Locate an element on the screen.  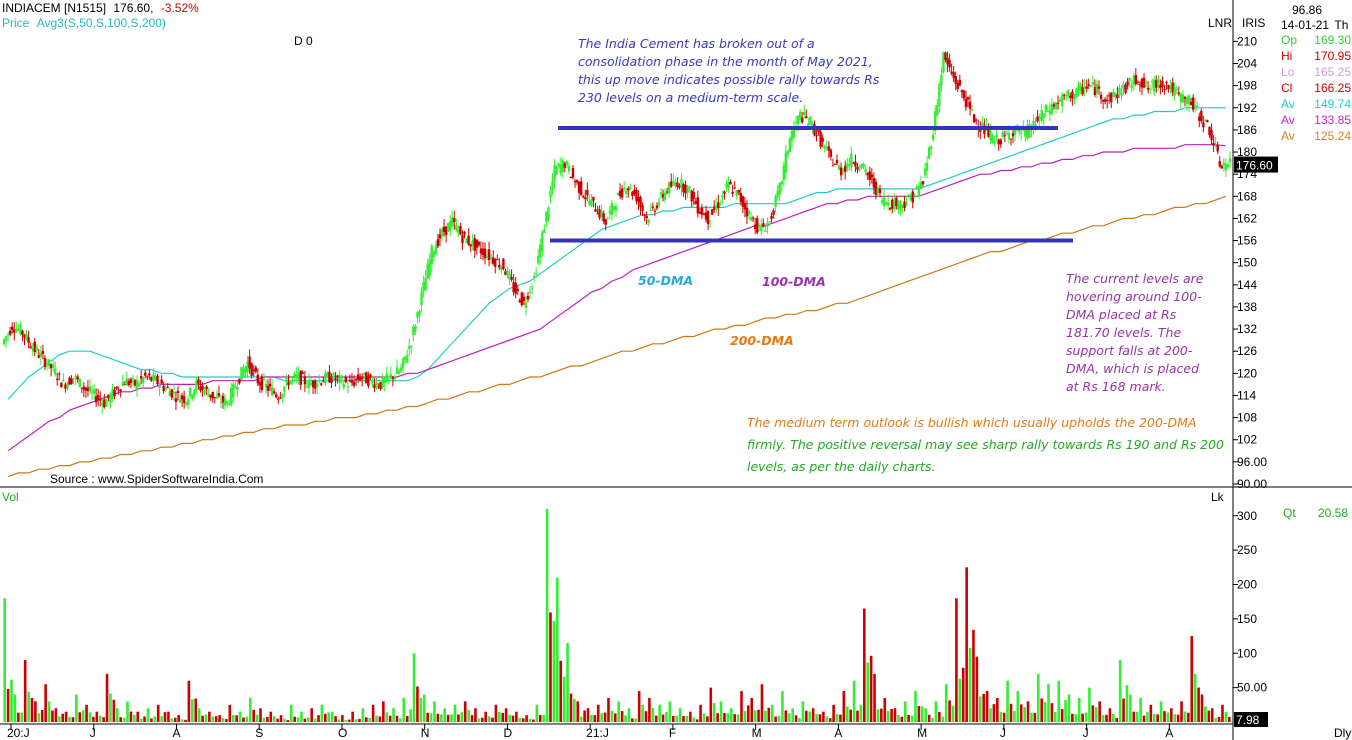
price-tick-label: 204 is located at coordinates (1247, 64).